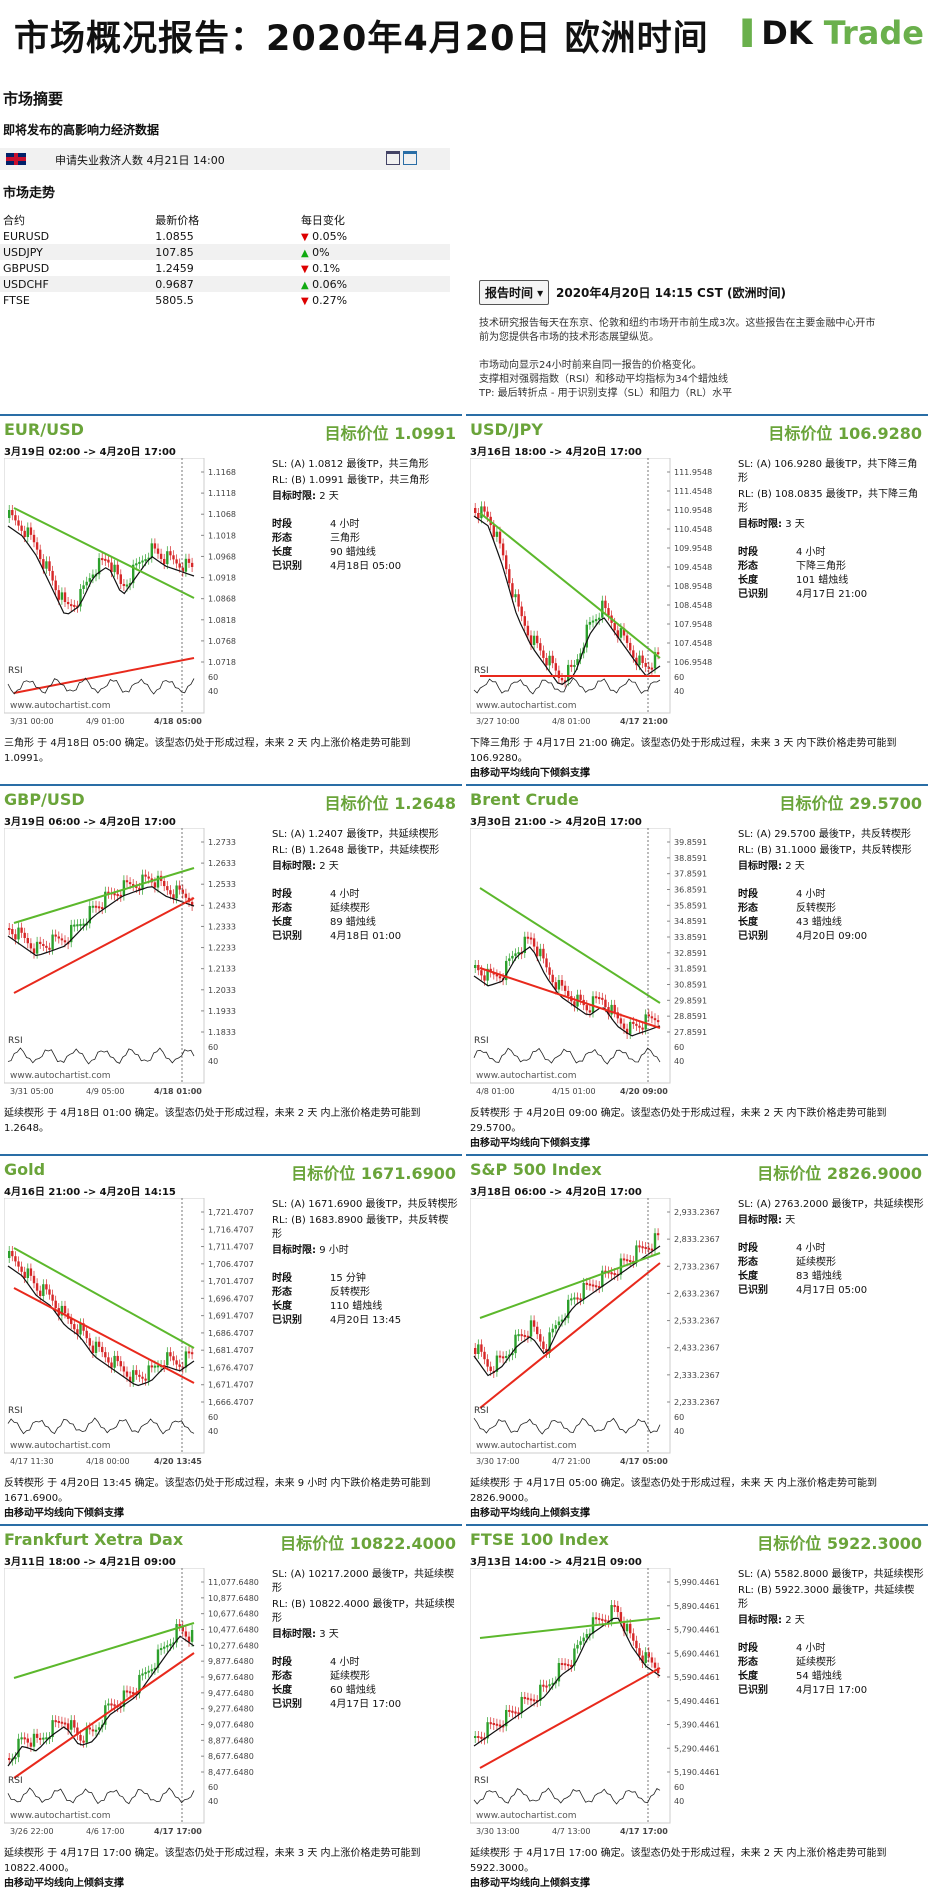 The image size is (928, 1897). What do you see at coordinates (390, 433) in the screenshot?
I see `target-price: 目标价位 1.0991` at bounding box center [390, 433].